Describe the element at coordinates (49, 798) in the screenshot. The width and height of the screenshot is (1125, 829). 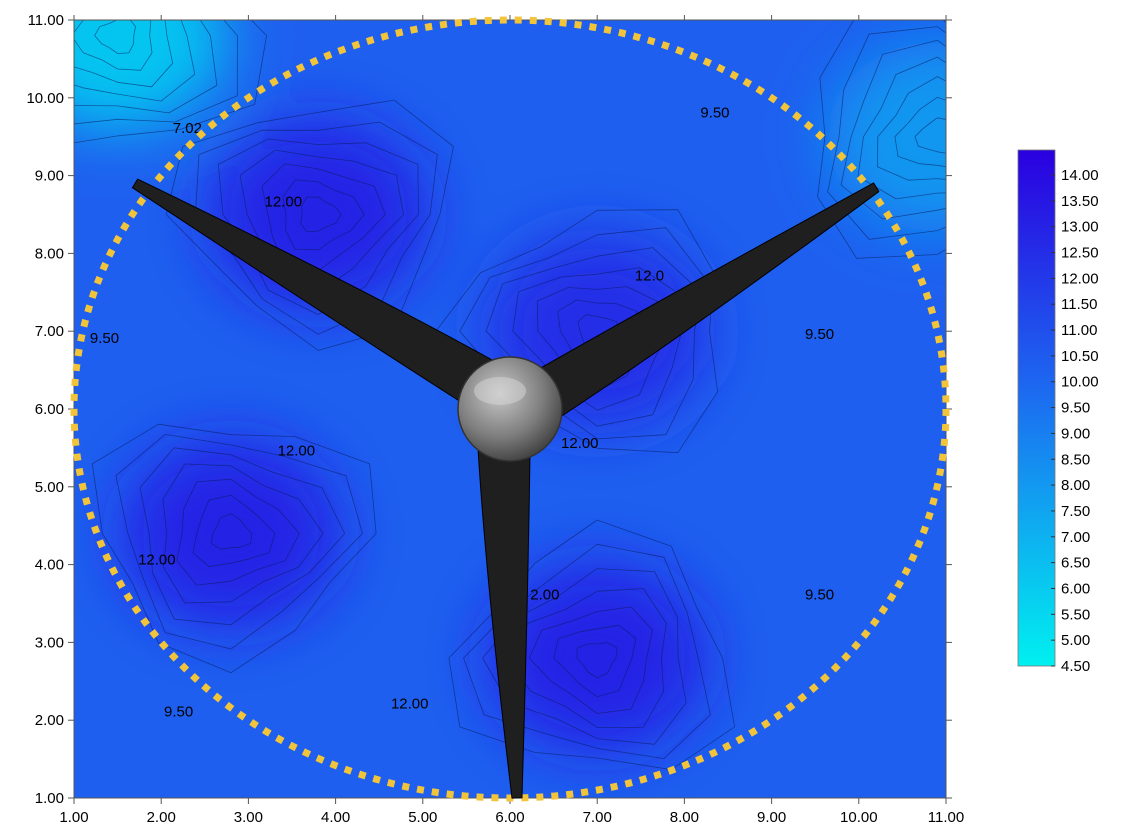
I see `y-tick-label: 1.00` at that location.